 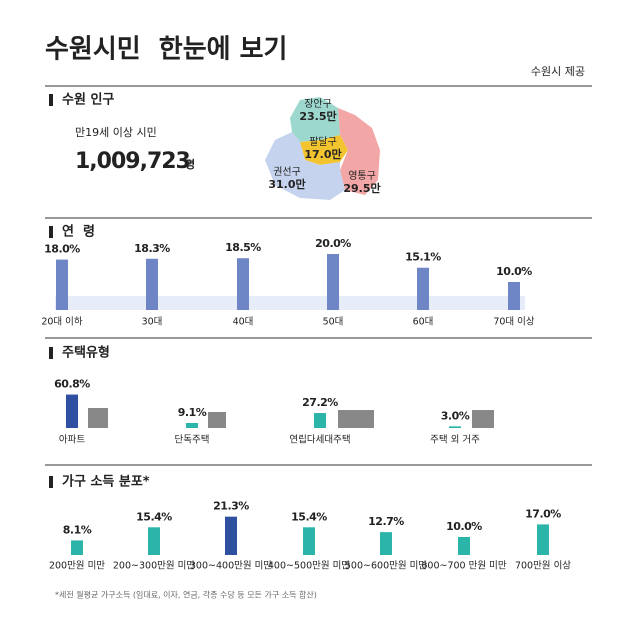 I want to click on category-label: 70대 이상, so click(x=514, y=322).